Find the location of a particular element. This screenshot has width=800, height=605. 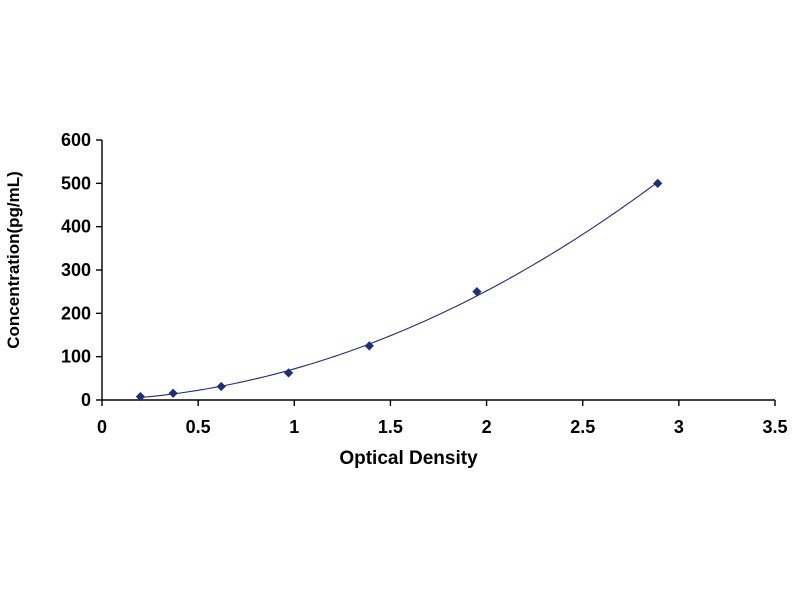

y-tick-label: 100 is located at coordinates (76, 357).